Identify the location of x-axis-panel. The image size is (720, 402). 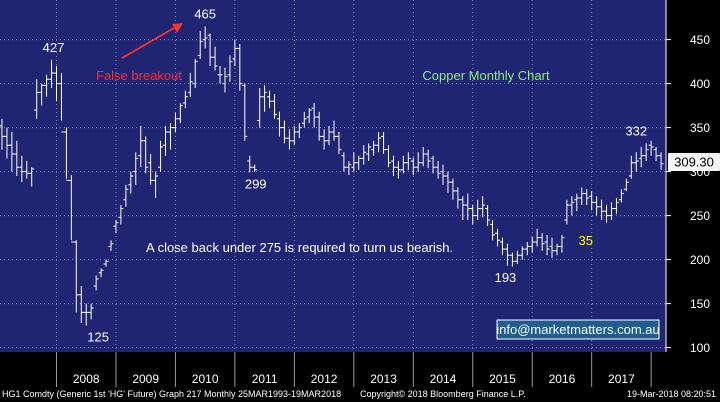
(360, 369).